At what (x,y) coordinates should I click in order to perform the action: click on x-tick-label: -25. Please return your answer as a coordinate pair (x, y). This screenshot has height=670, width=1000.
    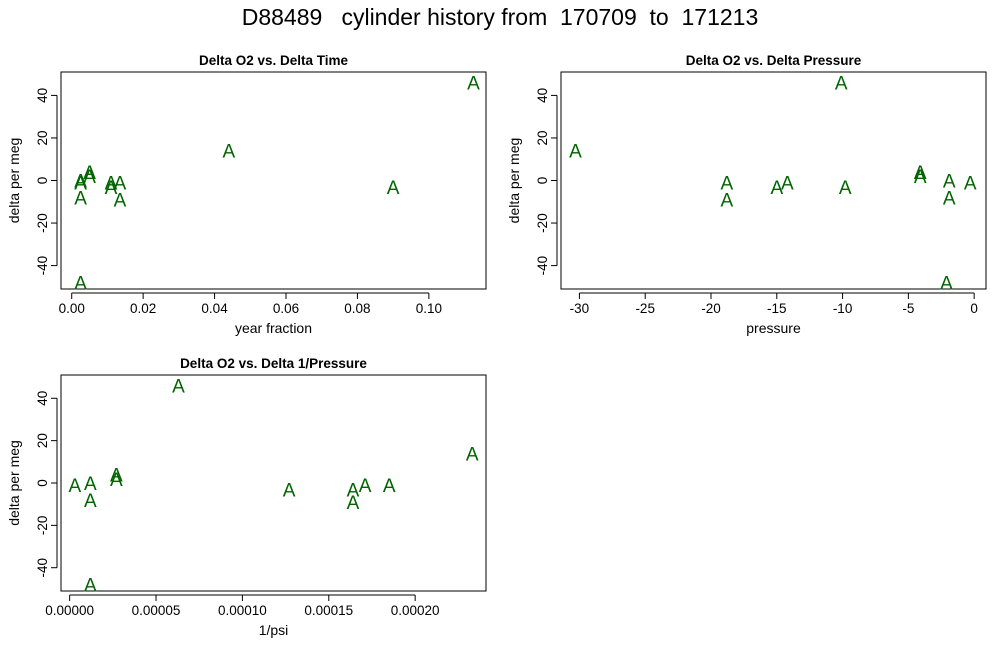
    Looking at the image, I should click on (645, 308).